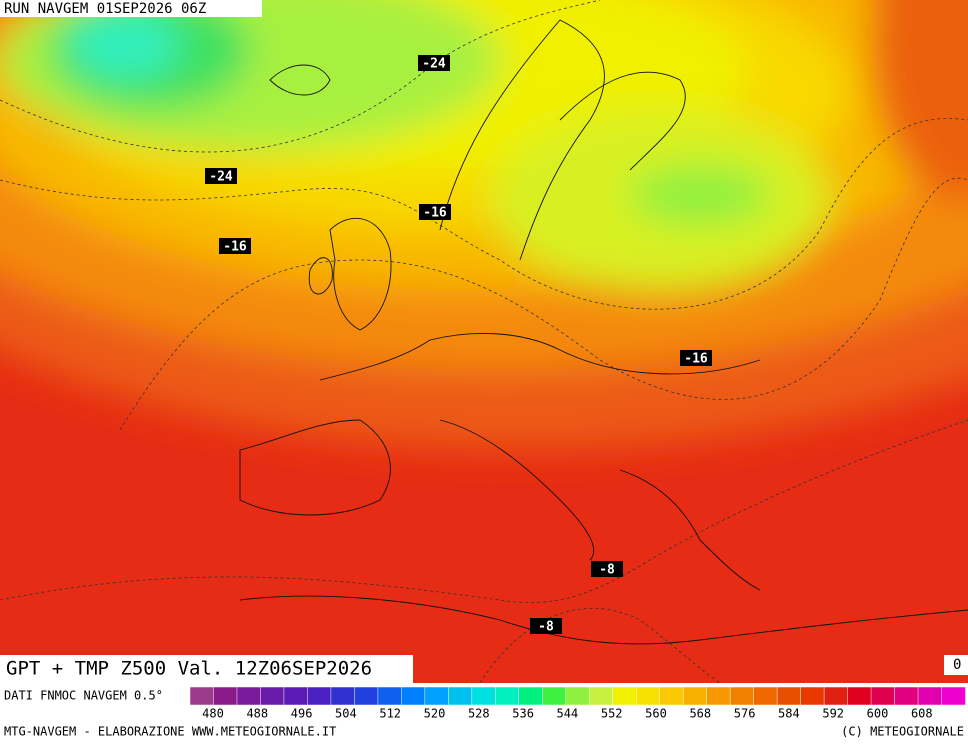 The width and height of the screenshot is (968, 745). I want to click on legend-label: 528, so click(479, 714).